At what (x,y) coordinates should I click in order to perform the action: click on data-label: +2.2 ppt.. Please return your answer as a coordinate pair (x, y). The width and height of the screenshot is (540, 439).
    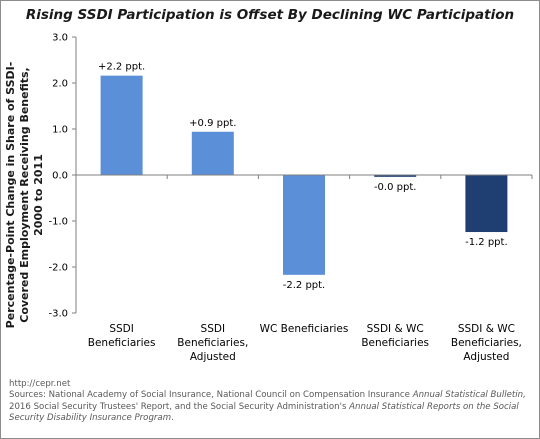
    Looking at the image, I should click on (121, 67).